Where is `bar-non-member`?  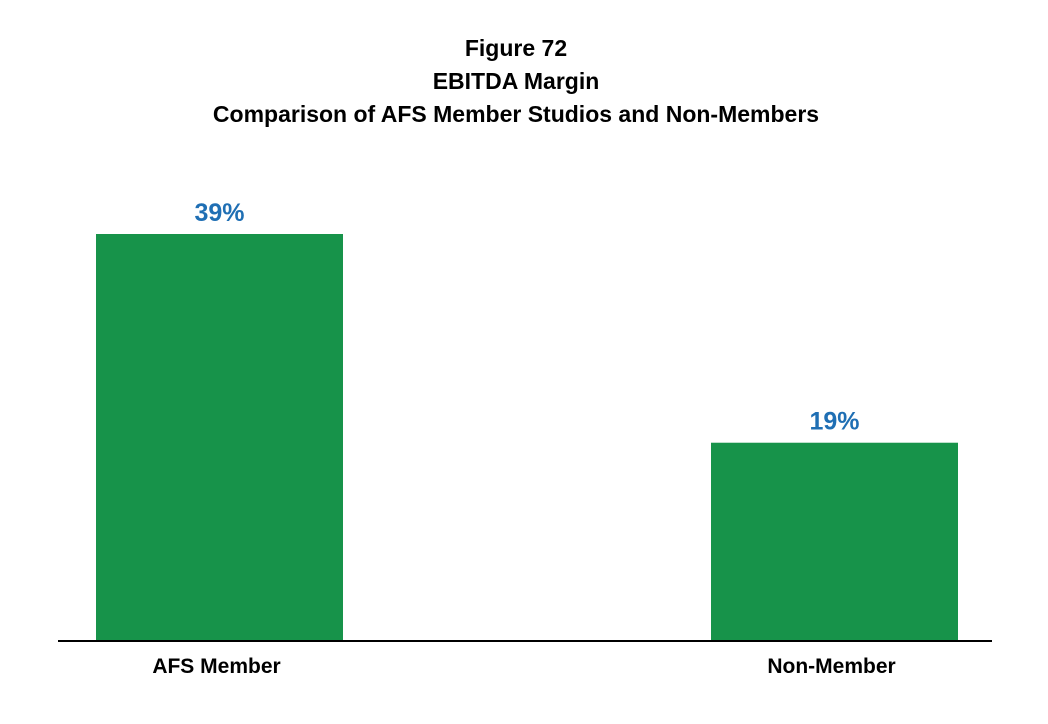
bar-non-member is located at coordinates (834, 541).